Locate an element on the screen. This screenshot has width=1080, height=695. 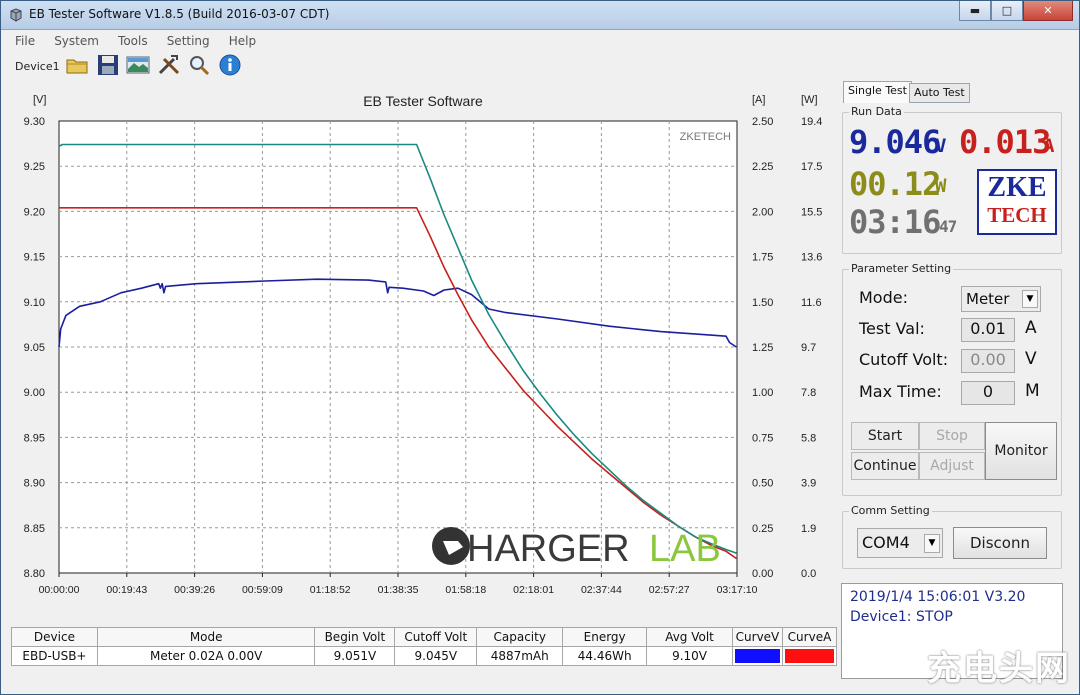
volt-tick-label: 8.95 is located at coordinates (34, 438).